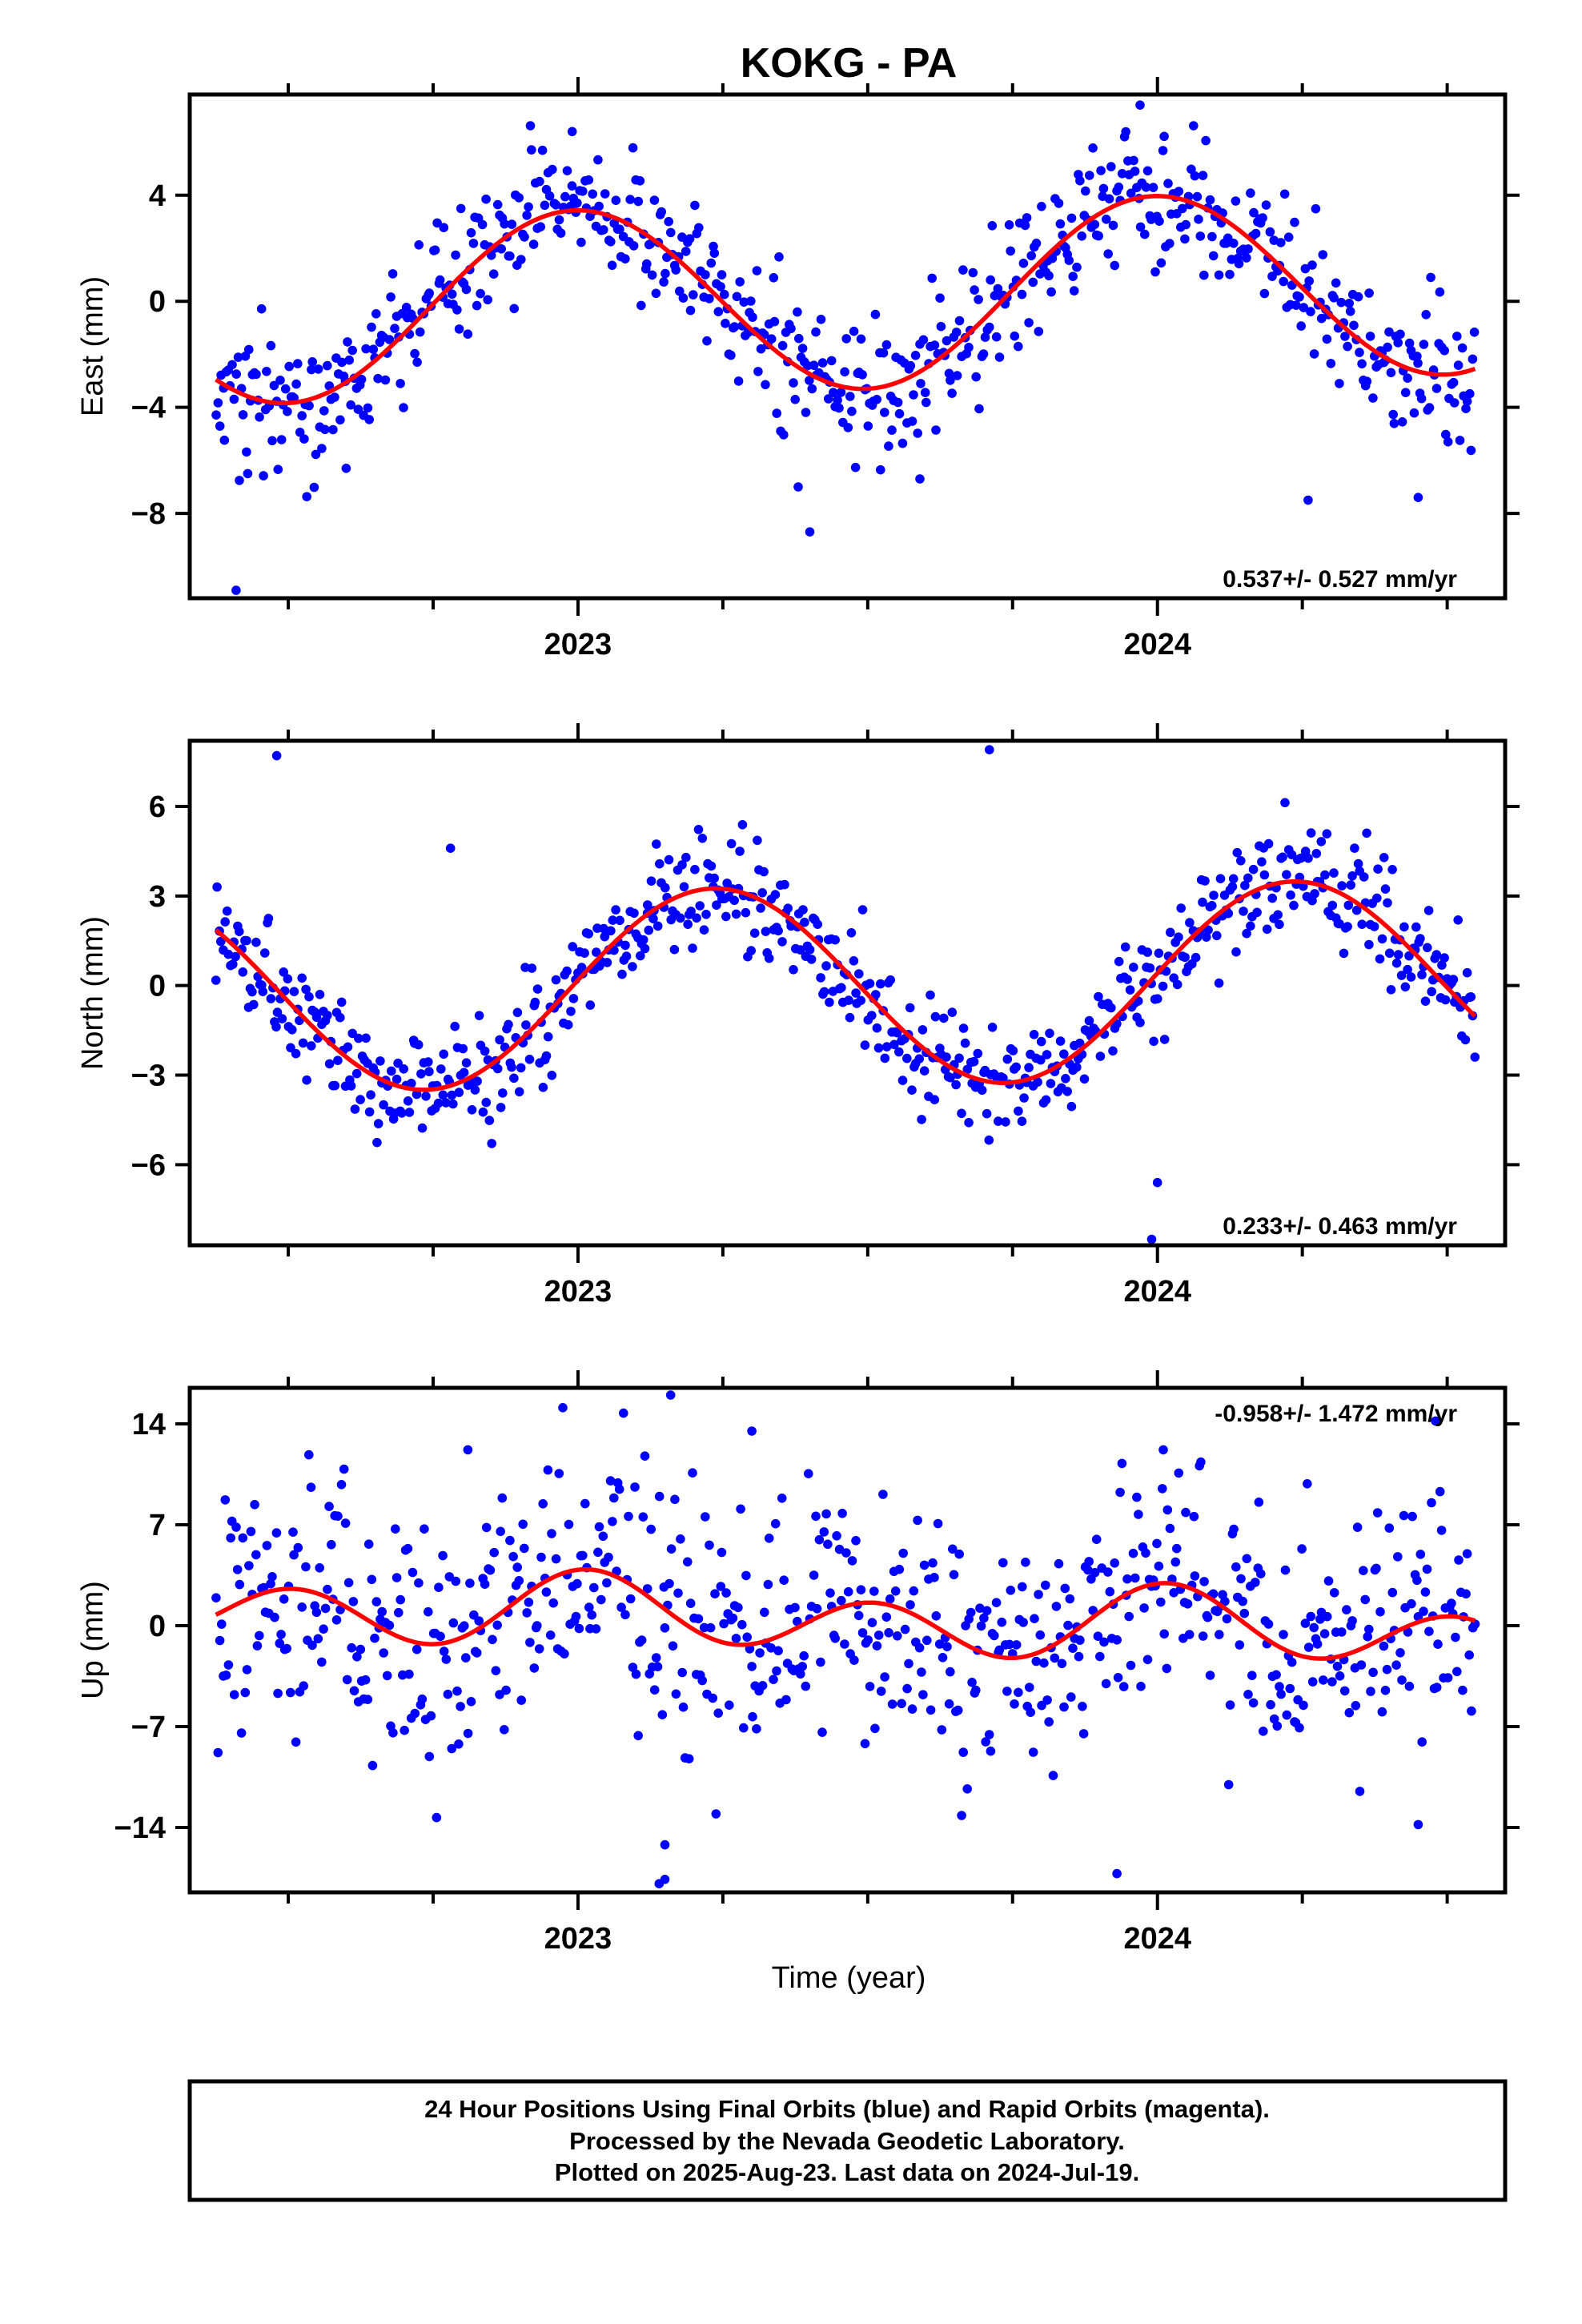  What do you see at coordinates (1157, 1292) in the screenshot?
I see `north-x-tick-label: 2024` at bounding box center [1157, 1292].